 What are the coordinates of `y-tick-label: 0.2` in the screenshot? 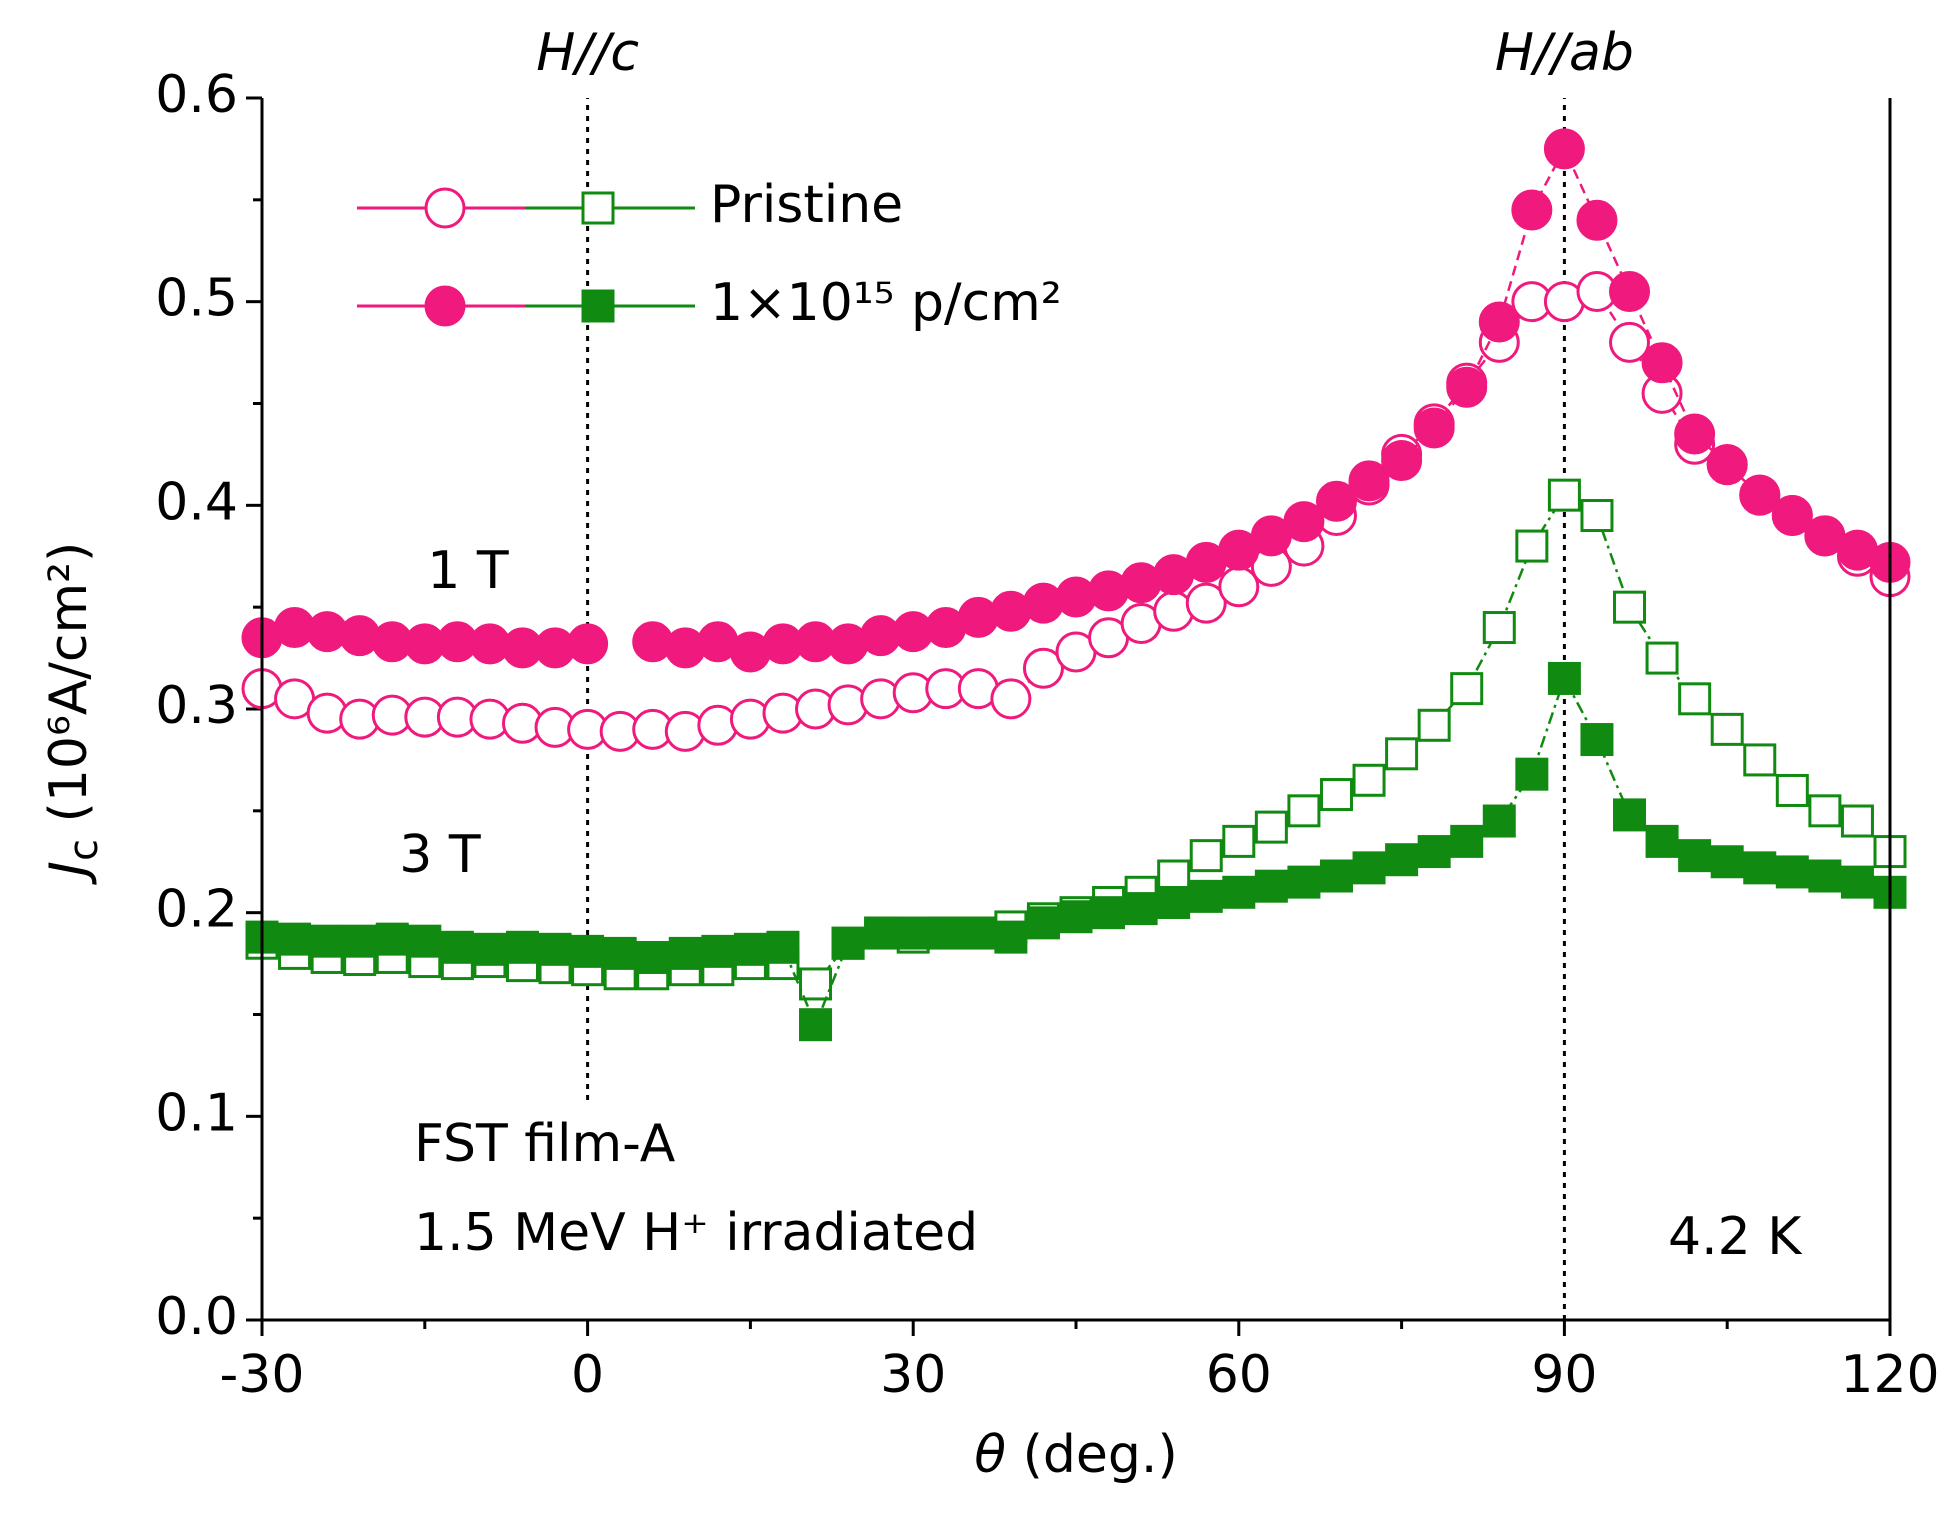 It's located at (196, 910).